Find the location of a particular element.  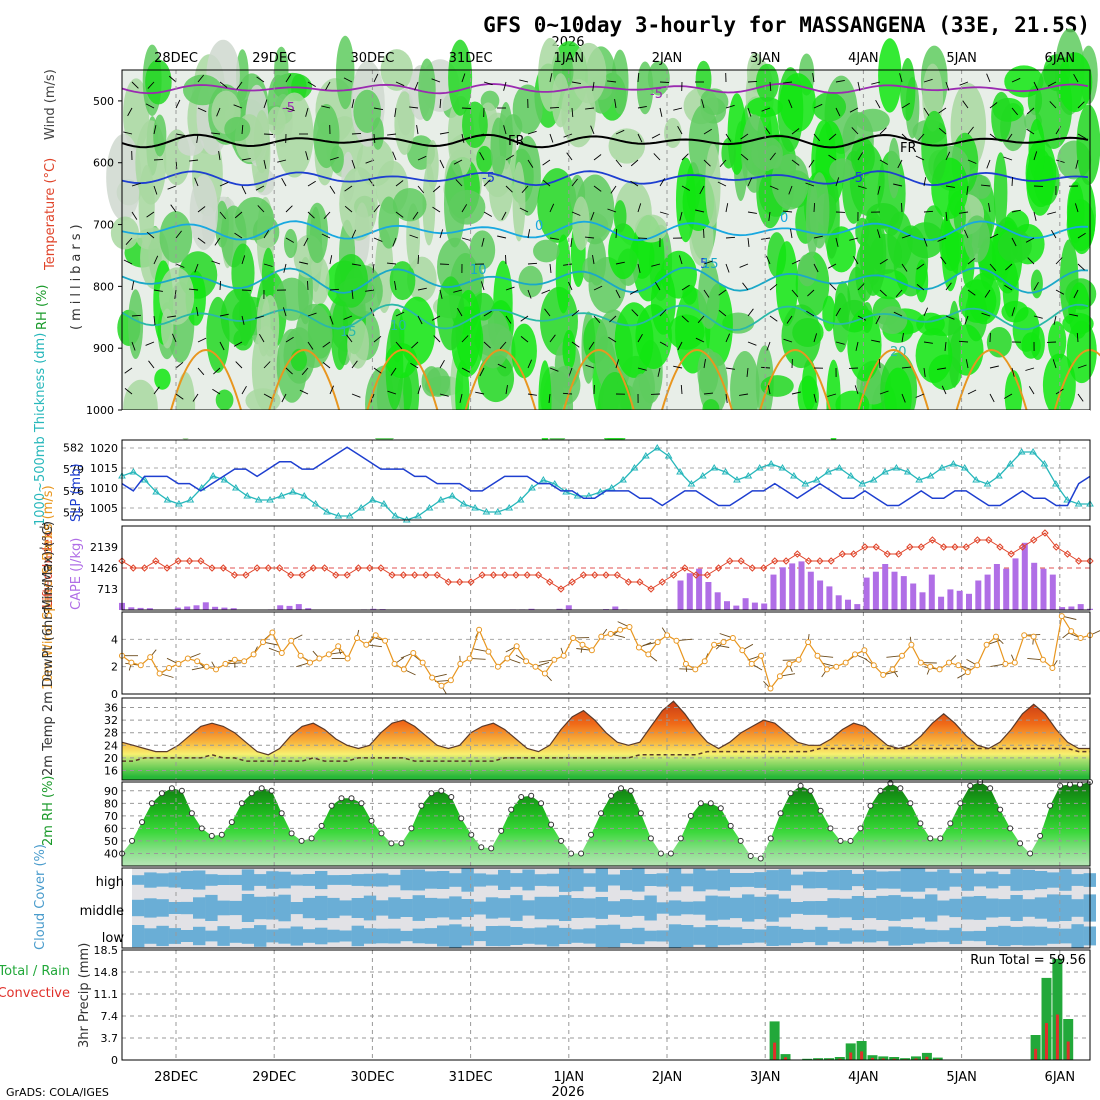

contour-label: 0 is located at coordinates (784, 218).